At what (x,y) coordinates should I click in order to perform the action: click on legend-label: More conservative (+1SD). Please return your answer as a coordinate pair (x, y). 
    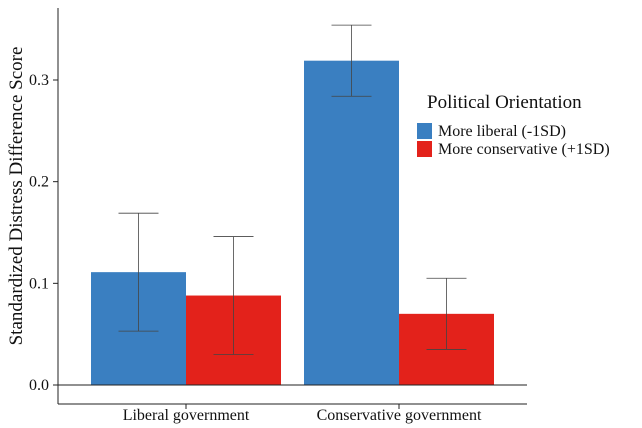
    Looking at the image, I should click on (524, 149).